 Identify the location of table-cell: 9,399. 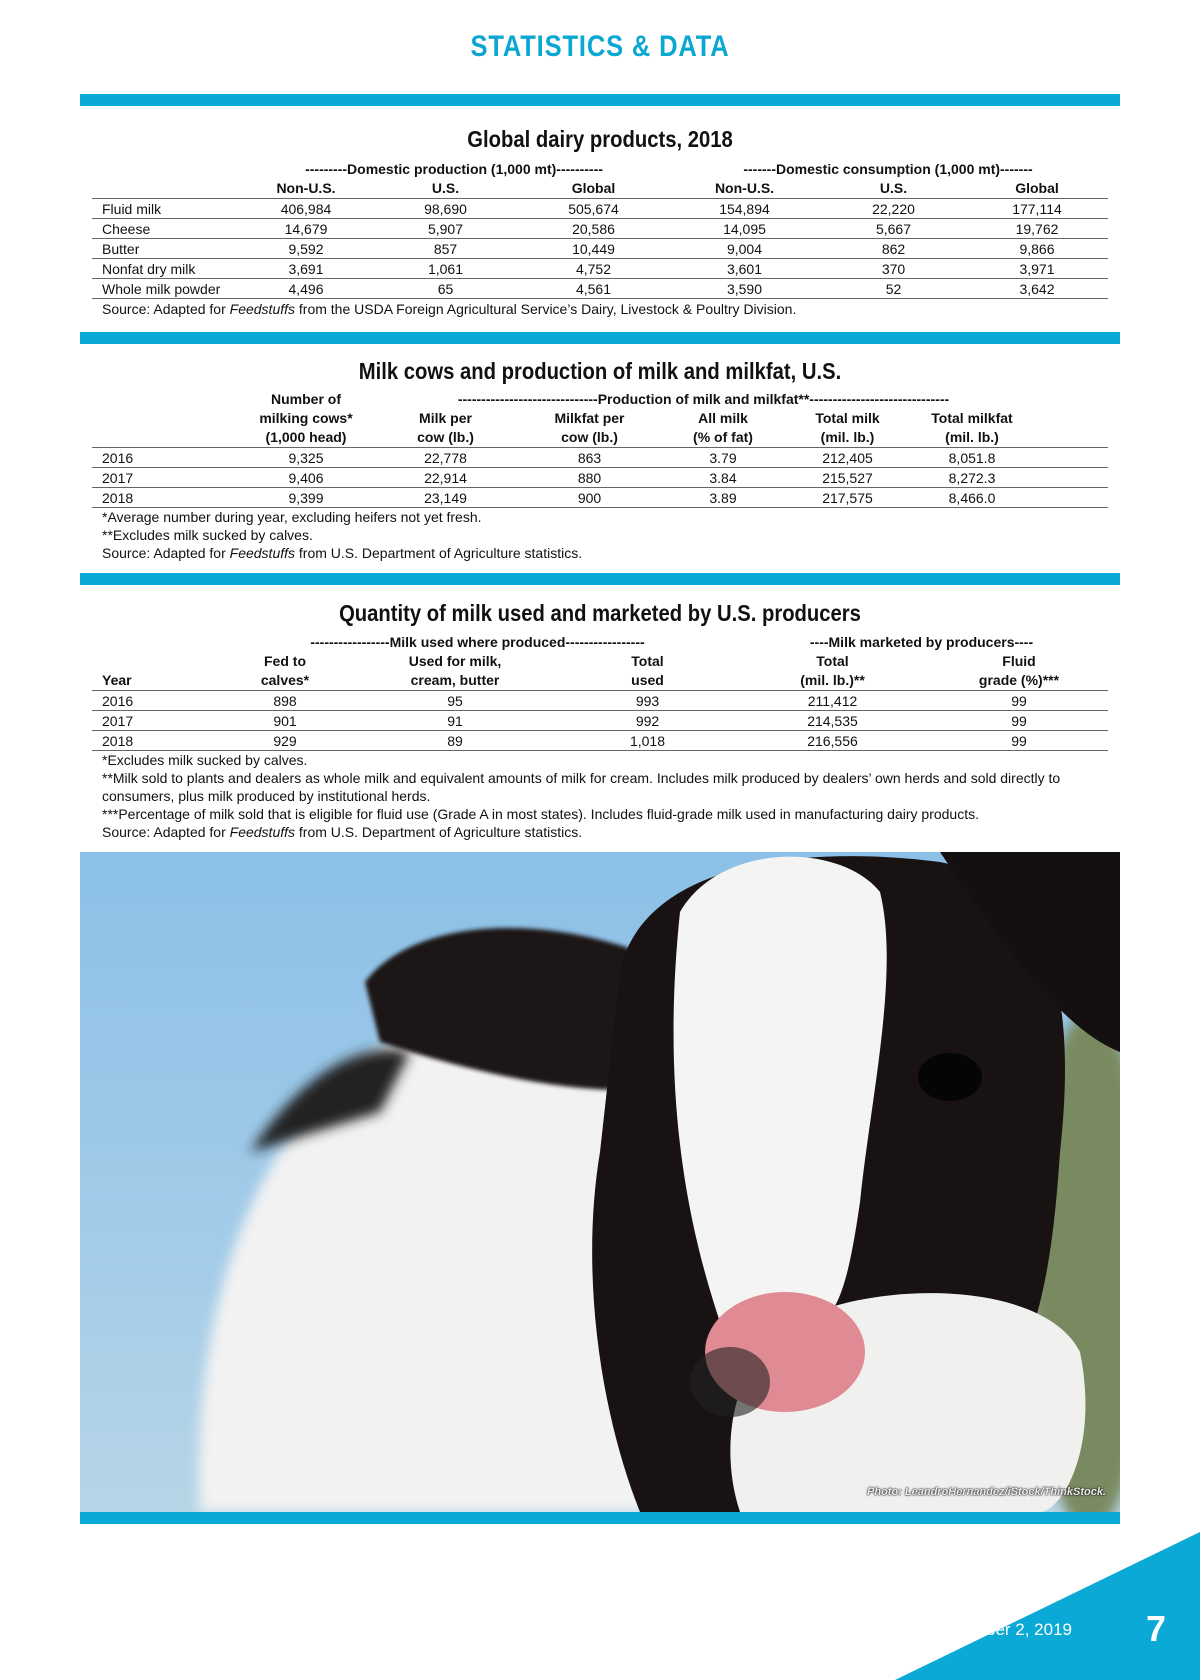
(306, 498).